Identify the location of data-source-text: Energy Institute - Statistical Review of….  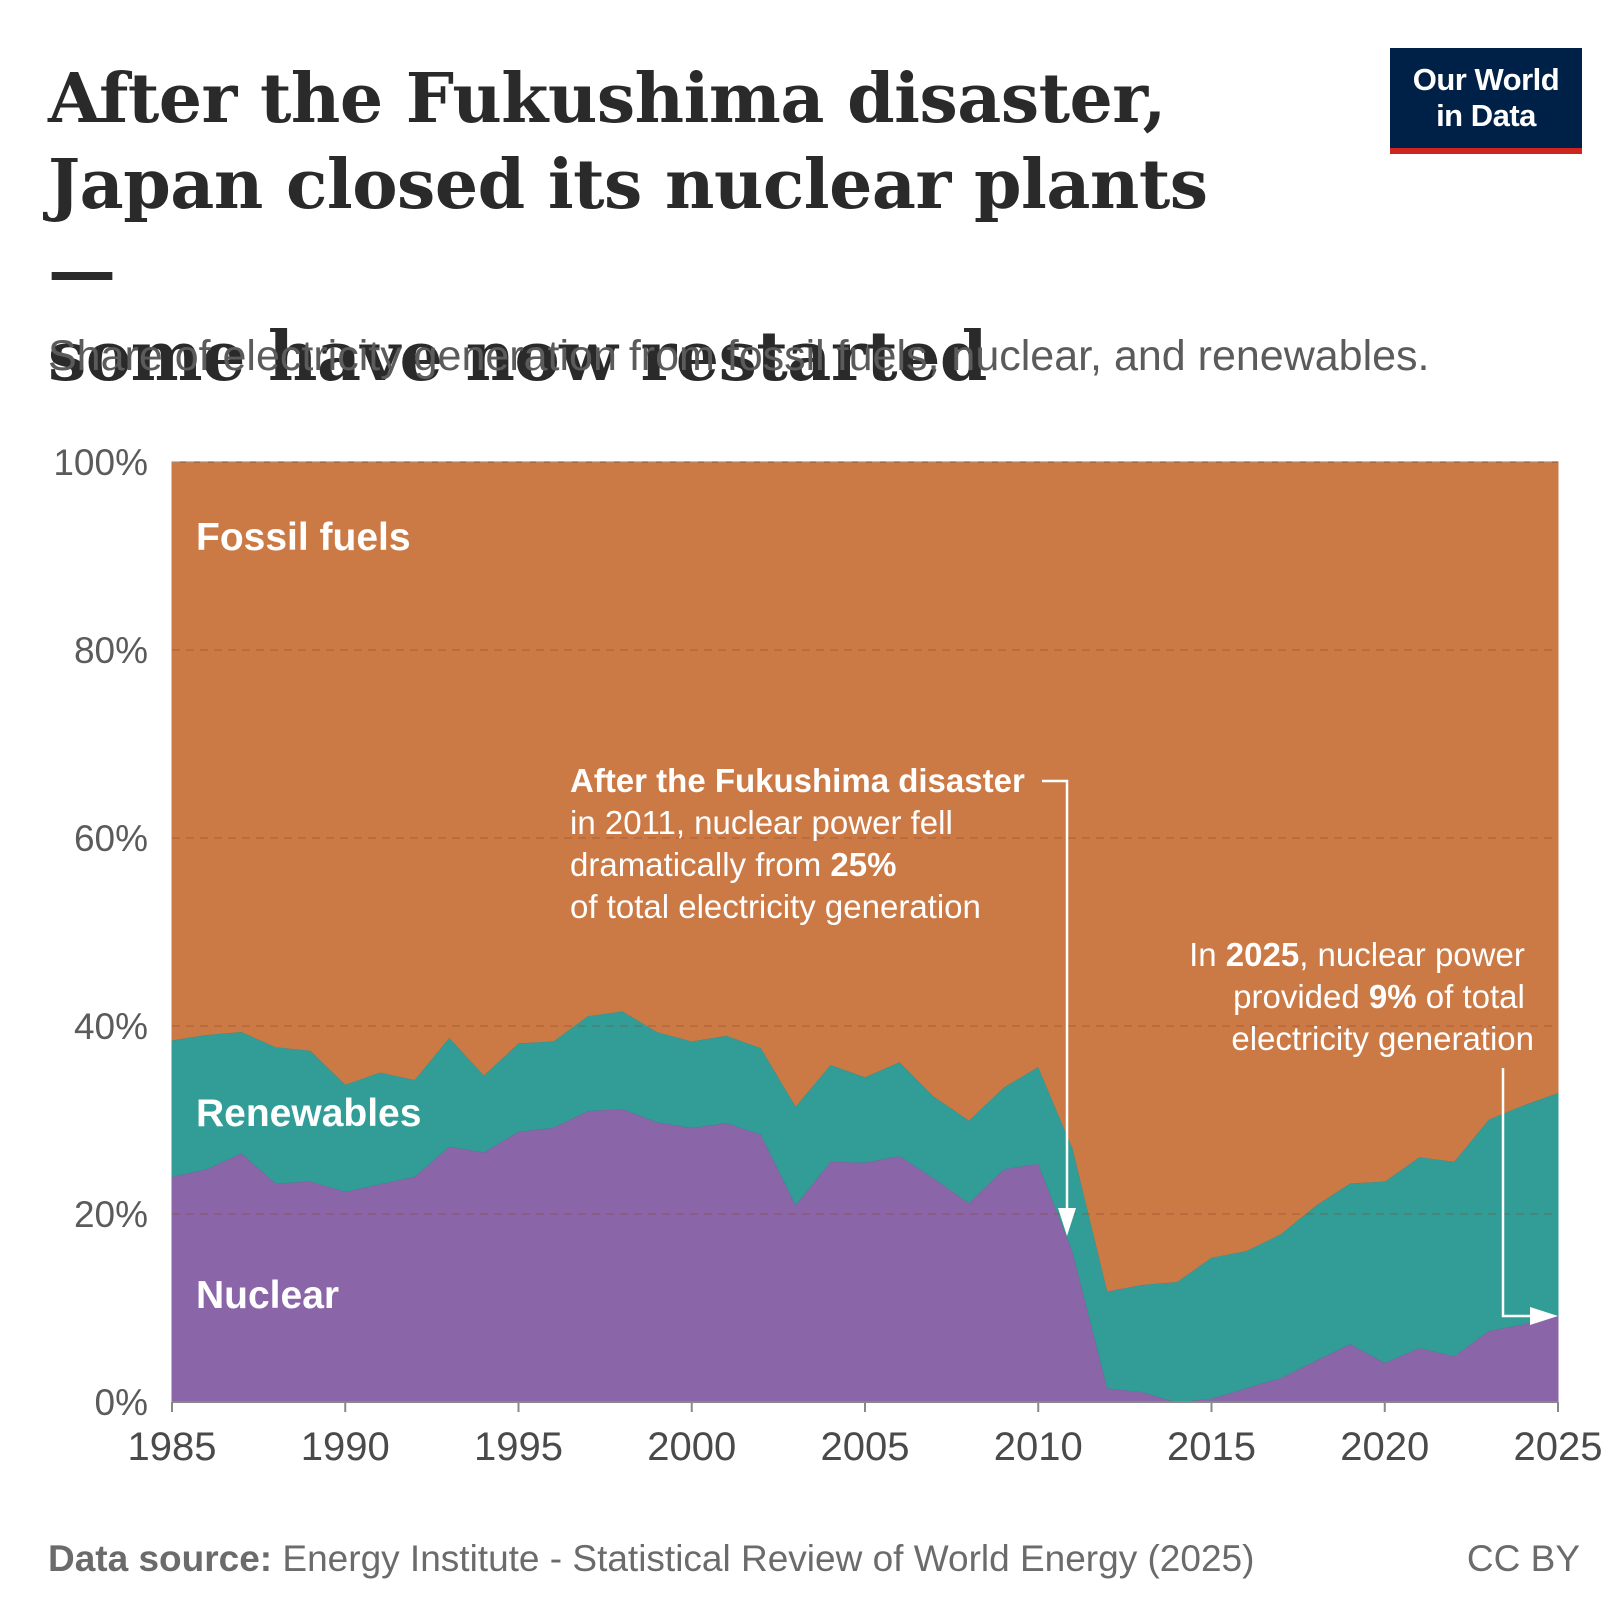
(768, 1558).